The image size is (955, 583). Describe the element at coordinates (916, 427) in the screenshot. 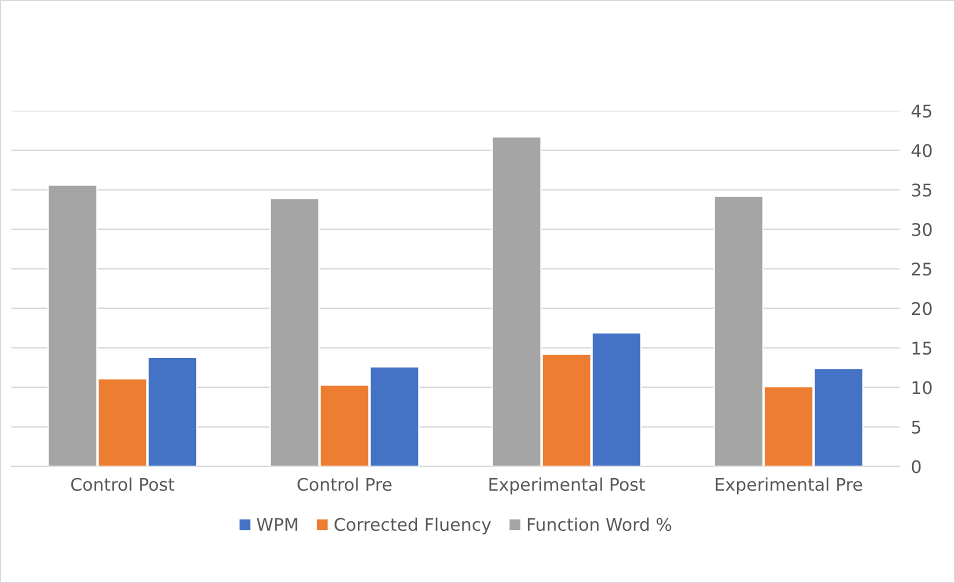

I see `y-tick-label: 5` at that location.